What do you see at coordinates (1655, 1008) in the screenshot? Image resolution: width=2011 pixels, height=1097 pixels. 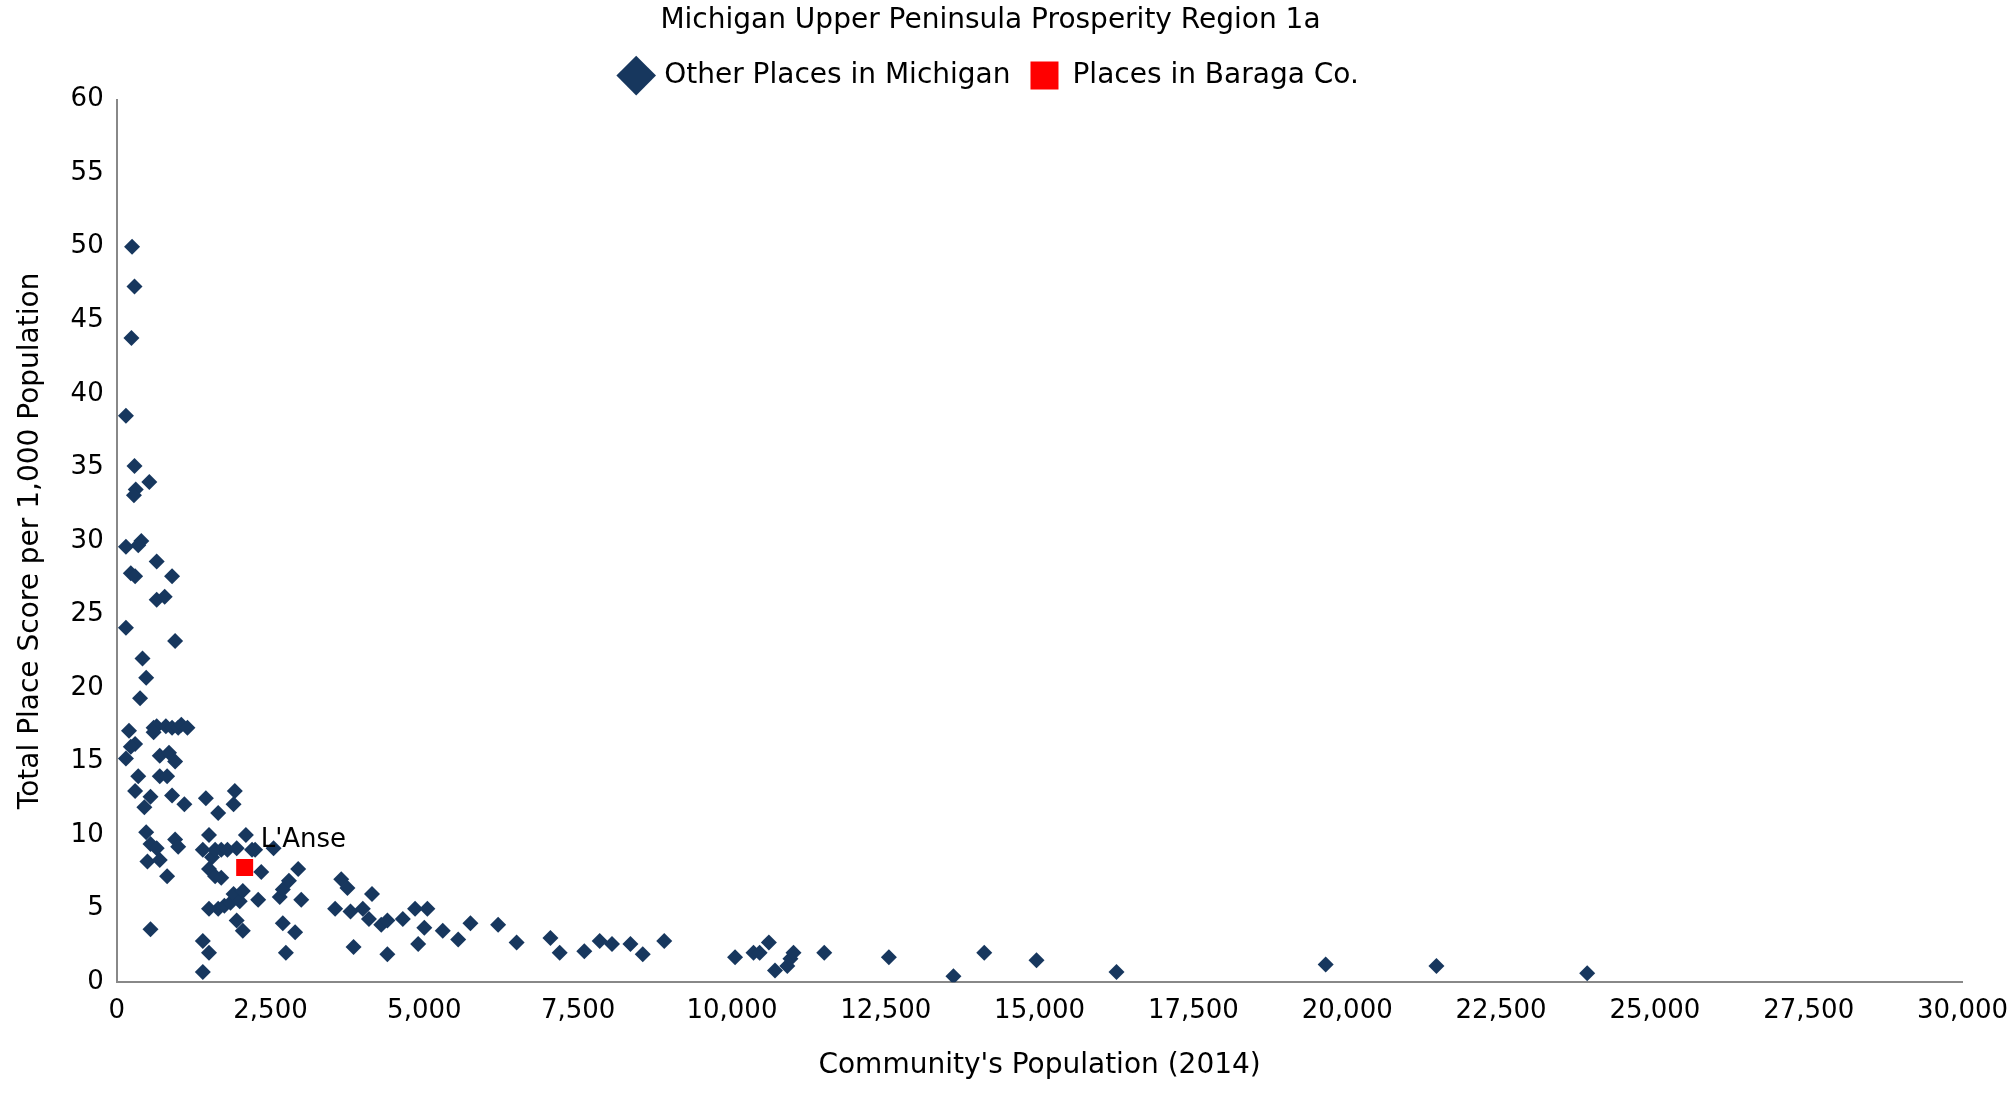 I see `x-tick-label: 25,000` at bounding box center [1655, 1008].